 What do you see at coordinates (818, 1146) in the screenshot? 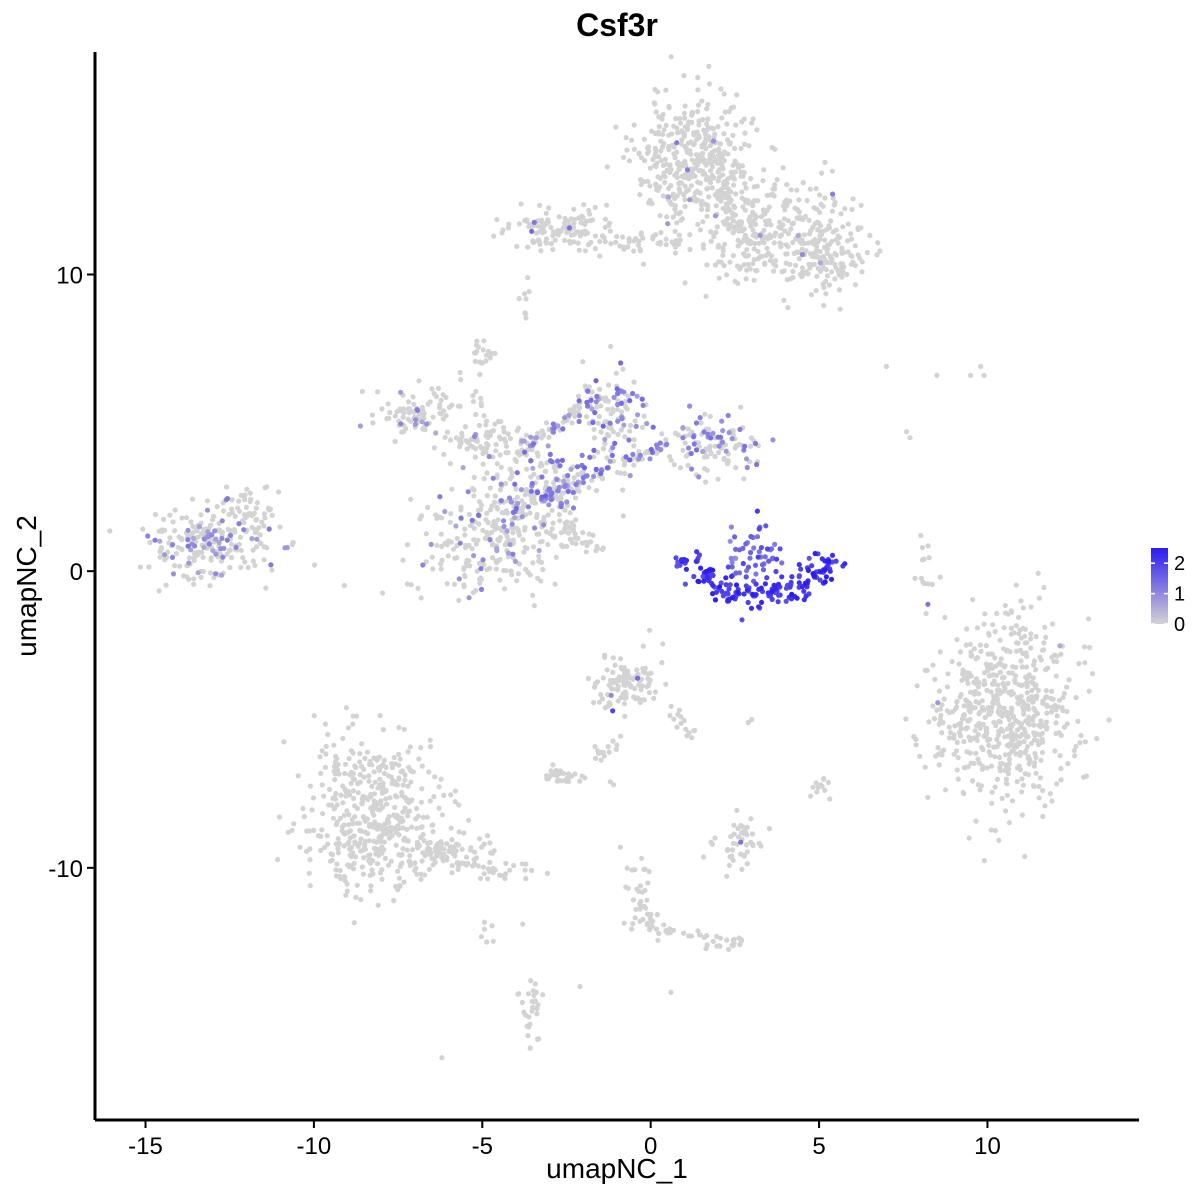
I see `x-tick-label: 5` at bounding box center [818, 1146].